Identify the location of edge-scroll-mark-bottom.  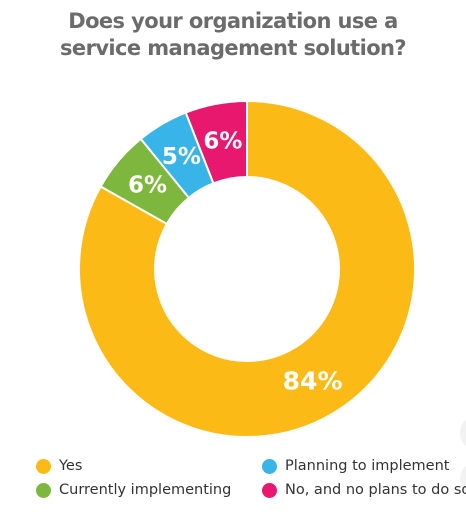
(463, 479).